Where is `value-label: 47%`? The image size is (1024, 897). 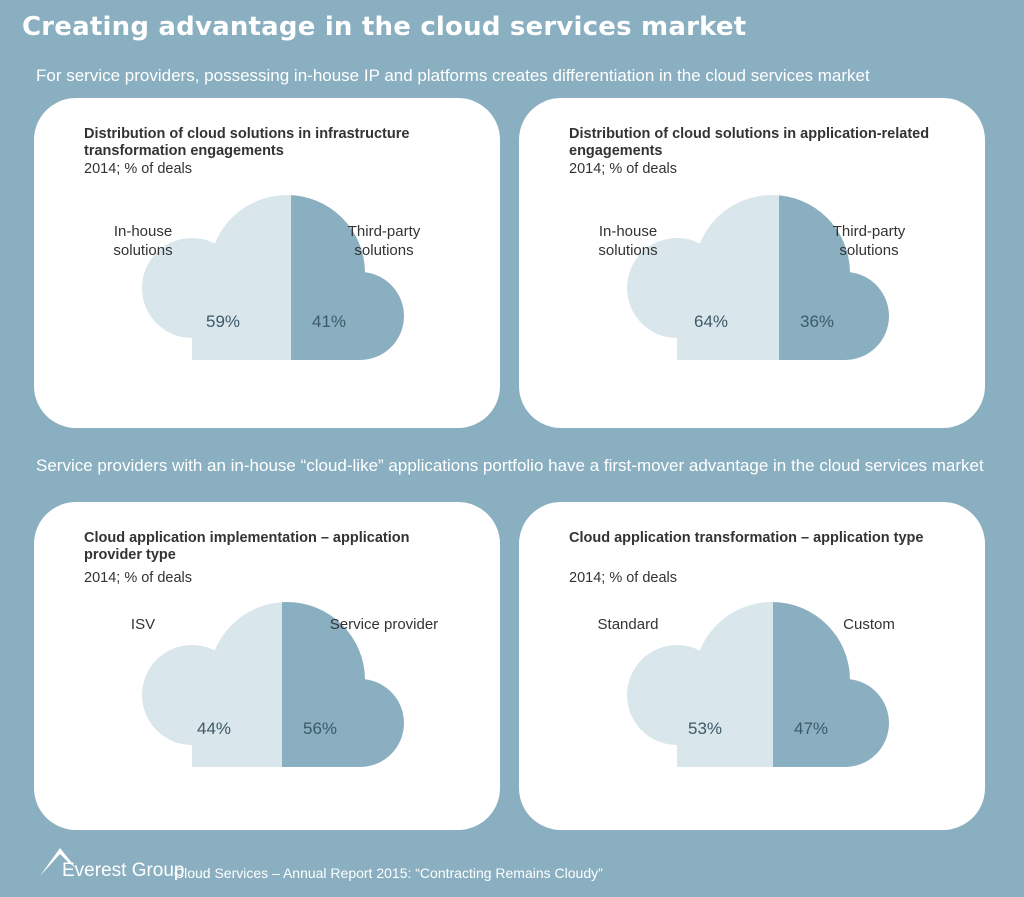 value-label: 47% is located at coordinates (811, 728).